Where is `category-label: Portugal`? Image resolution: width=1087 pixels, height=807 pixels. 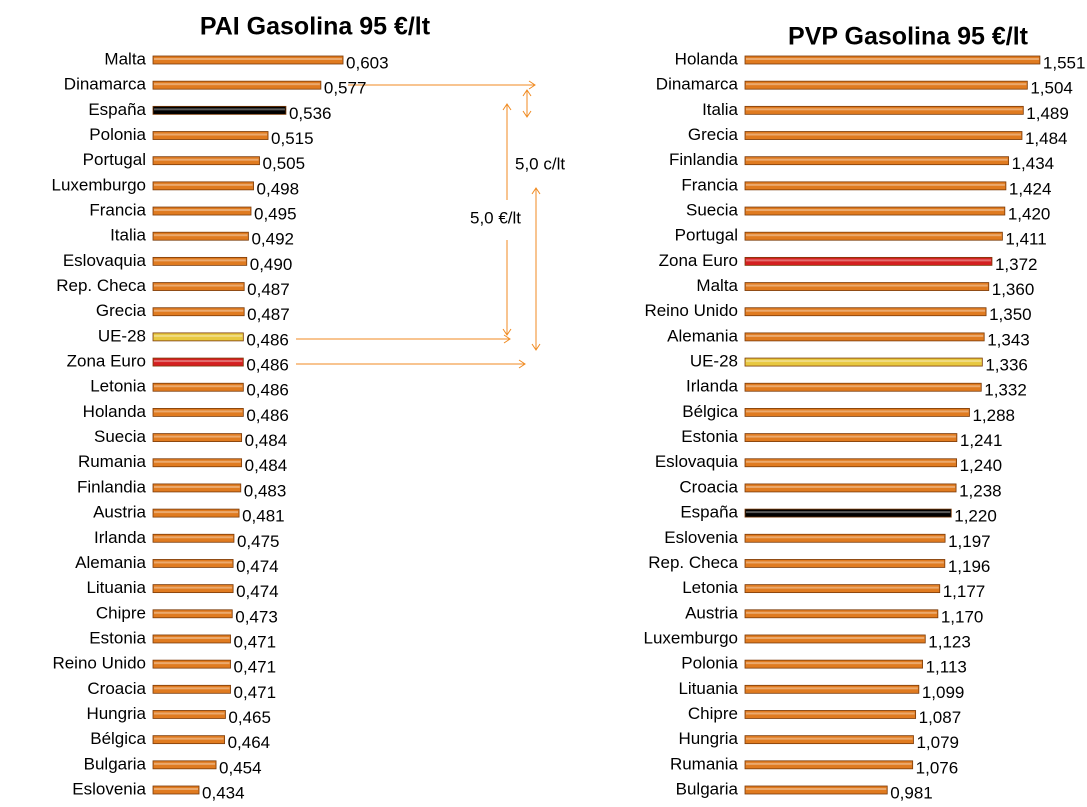 category-label: Portugal is located at coordinates (114, 159).